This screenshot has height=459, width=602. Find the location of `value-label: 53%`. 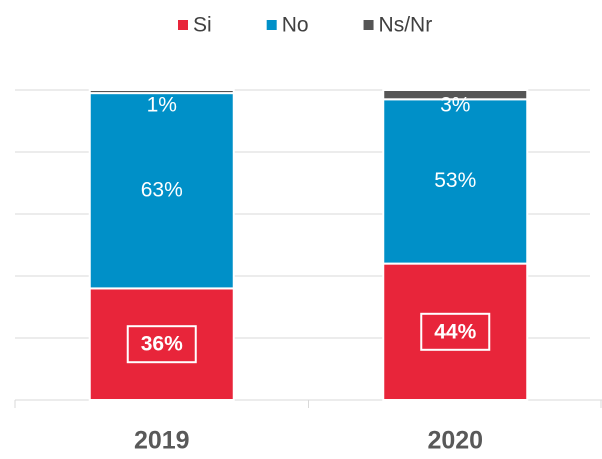

value-label: 53% is located at coordinates (455, 180).